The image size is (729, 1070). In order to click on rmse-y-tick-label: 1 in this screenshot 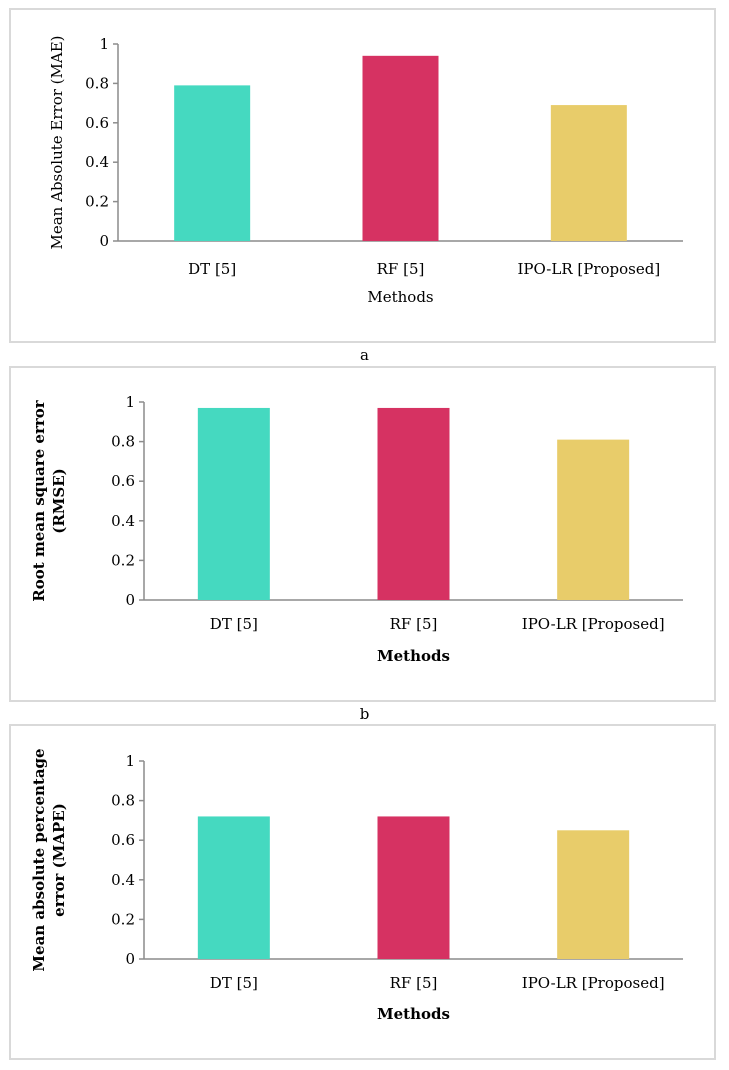, I will do `click(130, 402)`.